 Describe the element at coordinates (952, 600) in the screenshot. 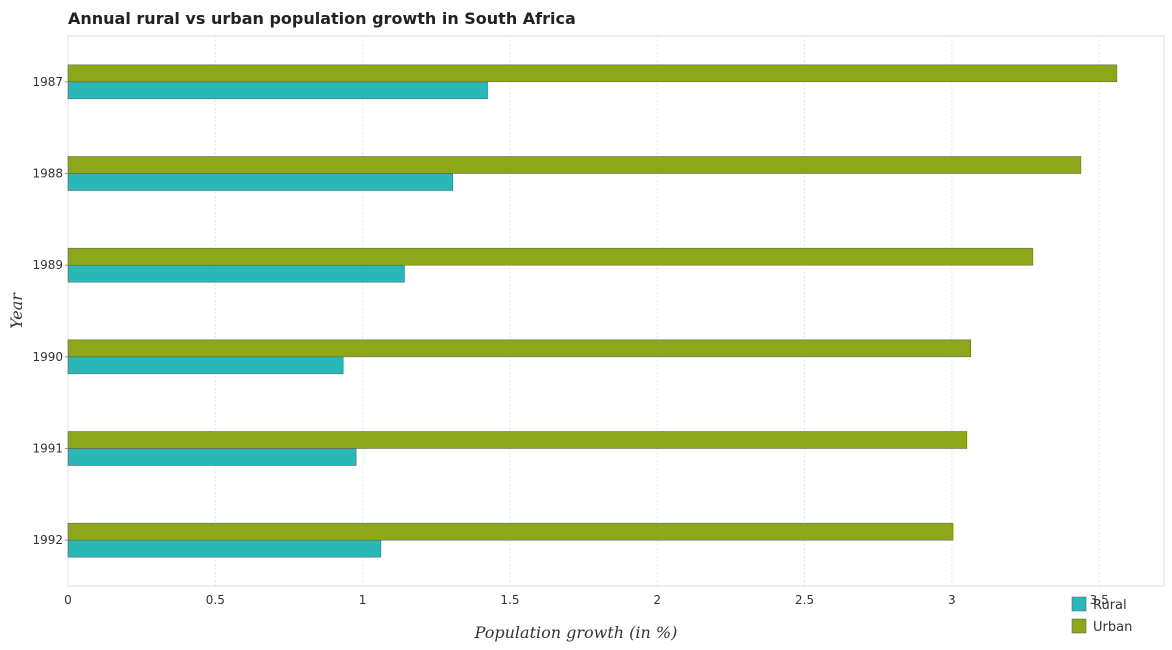

I see `x-tick-label: 3` at that location.